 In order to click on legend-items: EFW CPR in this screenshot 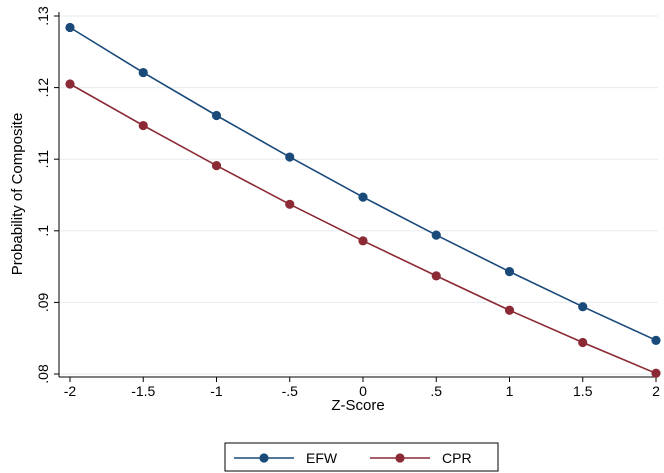, I will do `click(353, 458)`.